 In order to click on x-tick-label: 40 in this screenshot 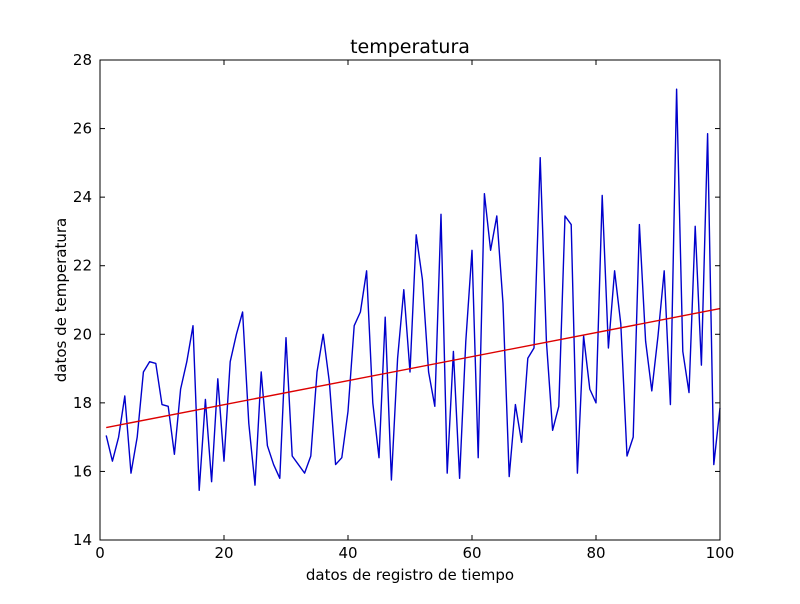, I will do `click(347, 553)`.